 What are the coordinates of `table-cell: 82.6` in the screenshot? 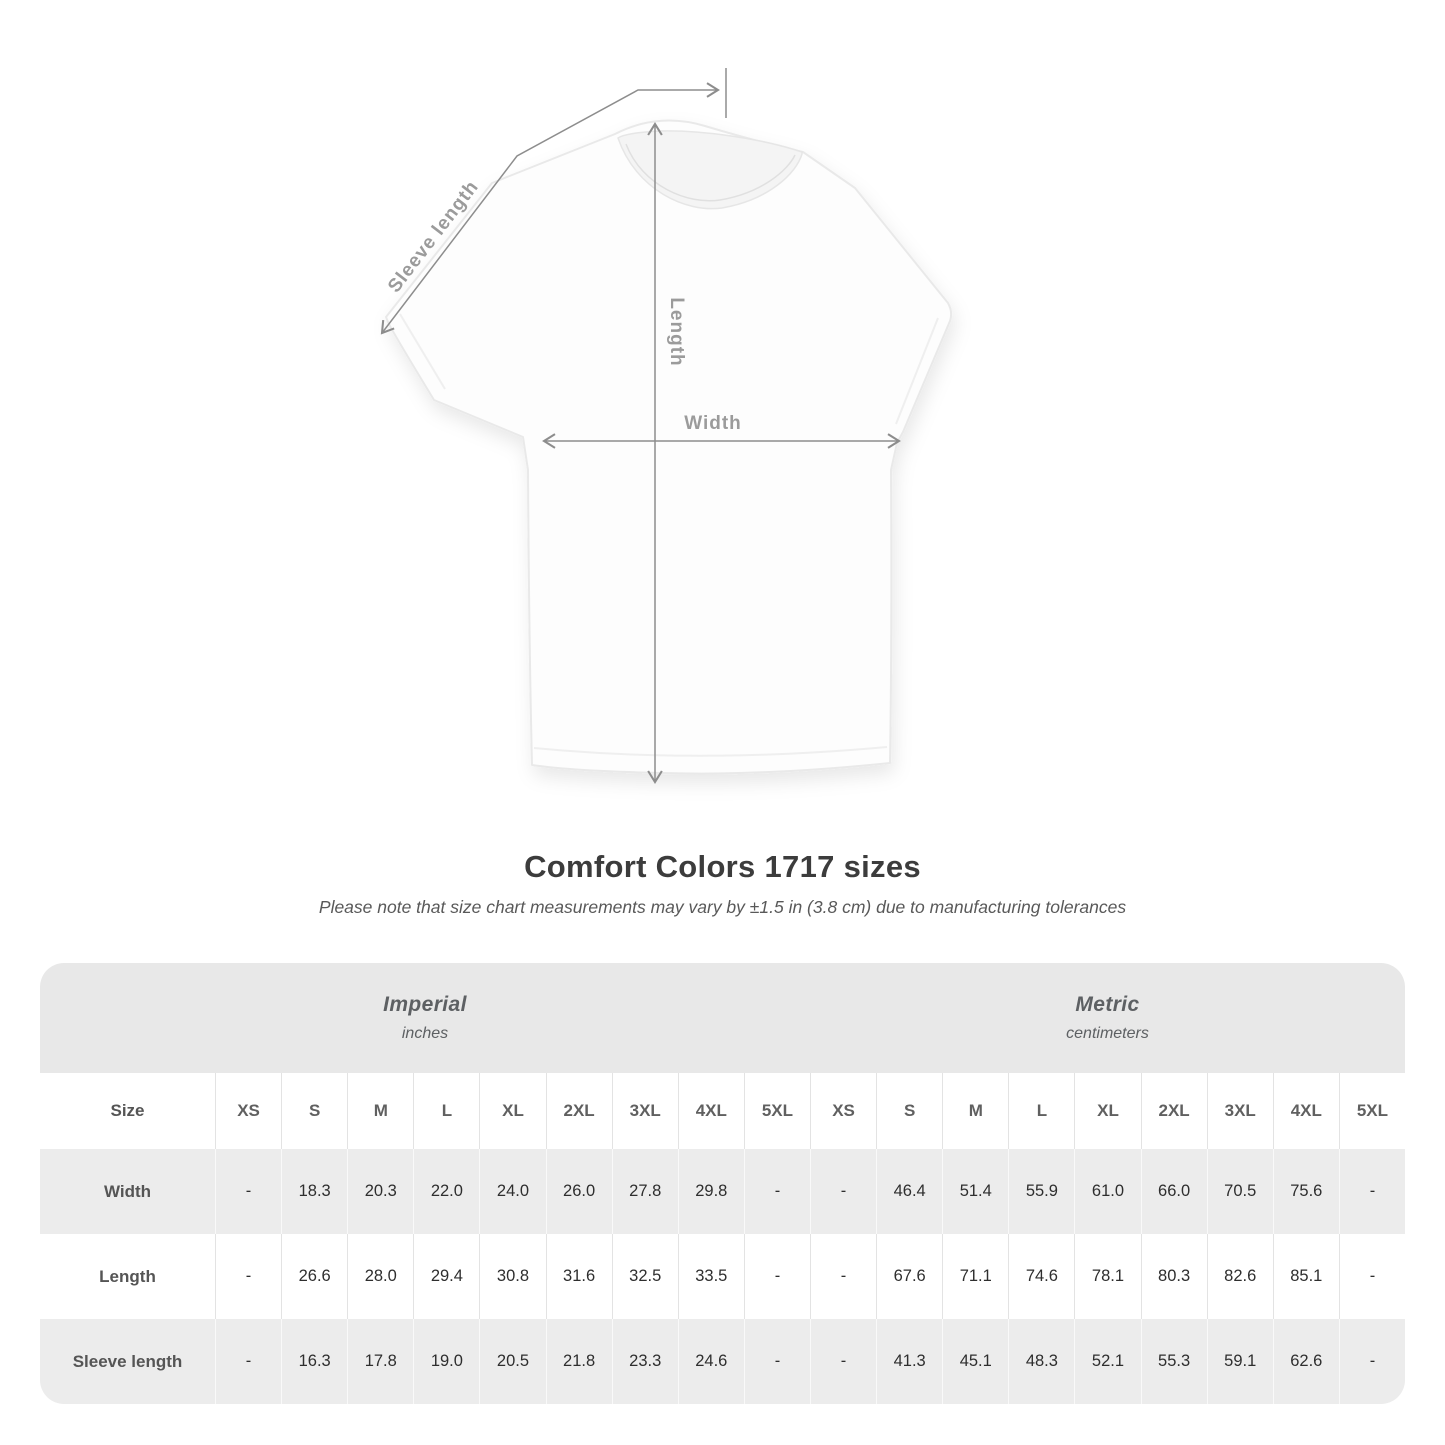 It's located at (1239, 1276).